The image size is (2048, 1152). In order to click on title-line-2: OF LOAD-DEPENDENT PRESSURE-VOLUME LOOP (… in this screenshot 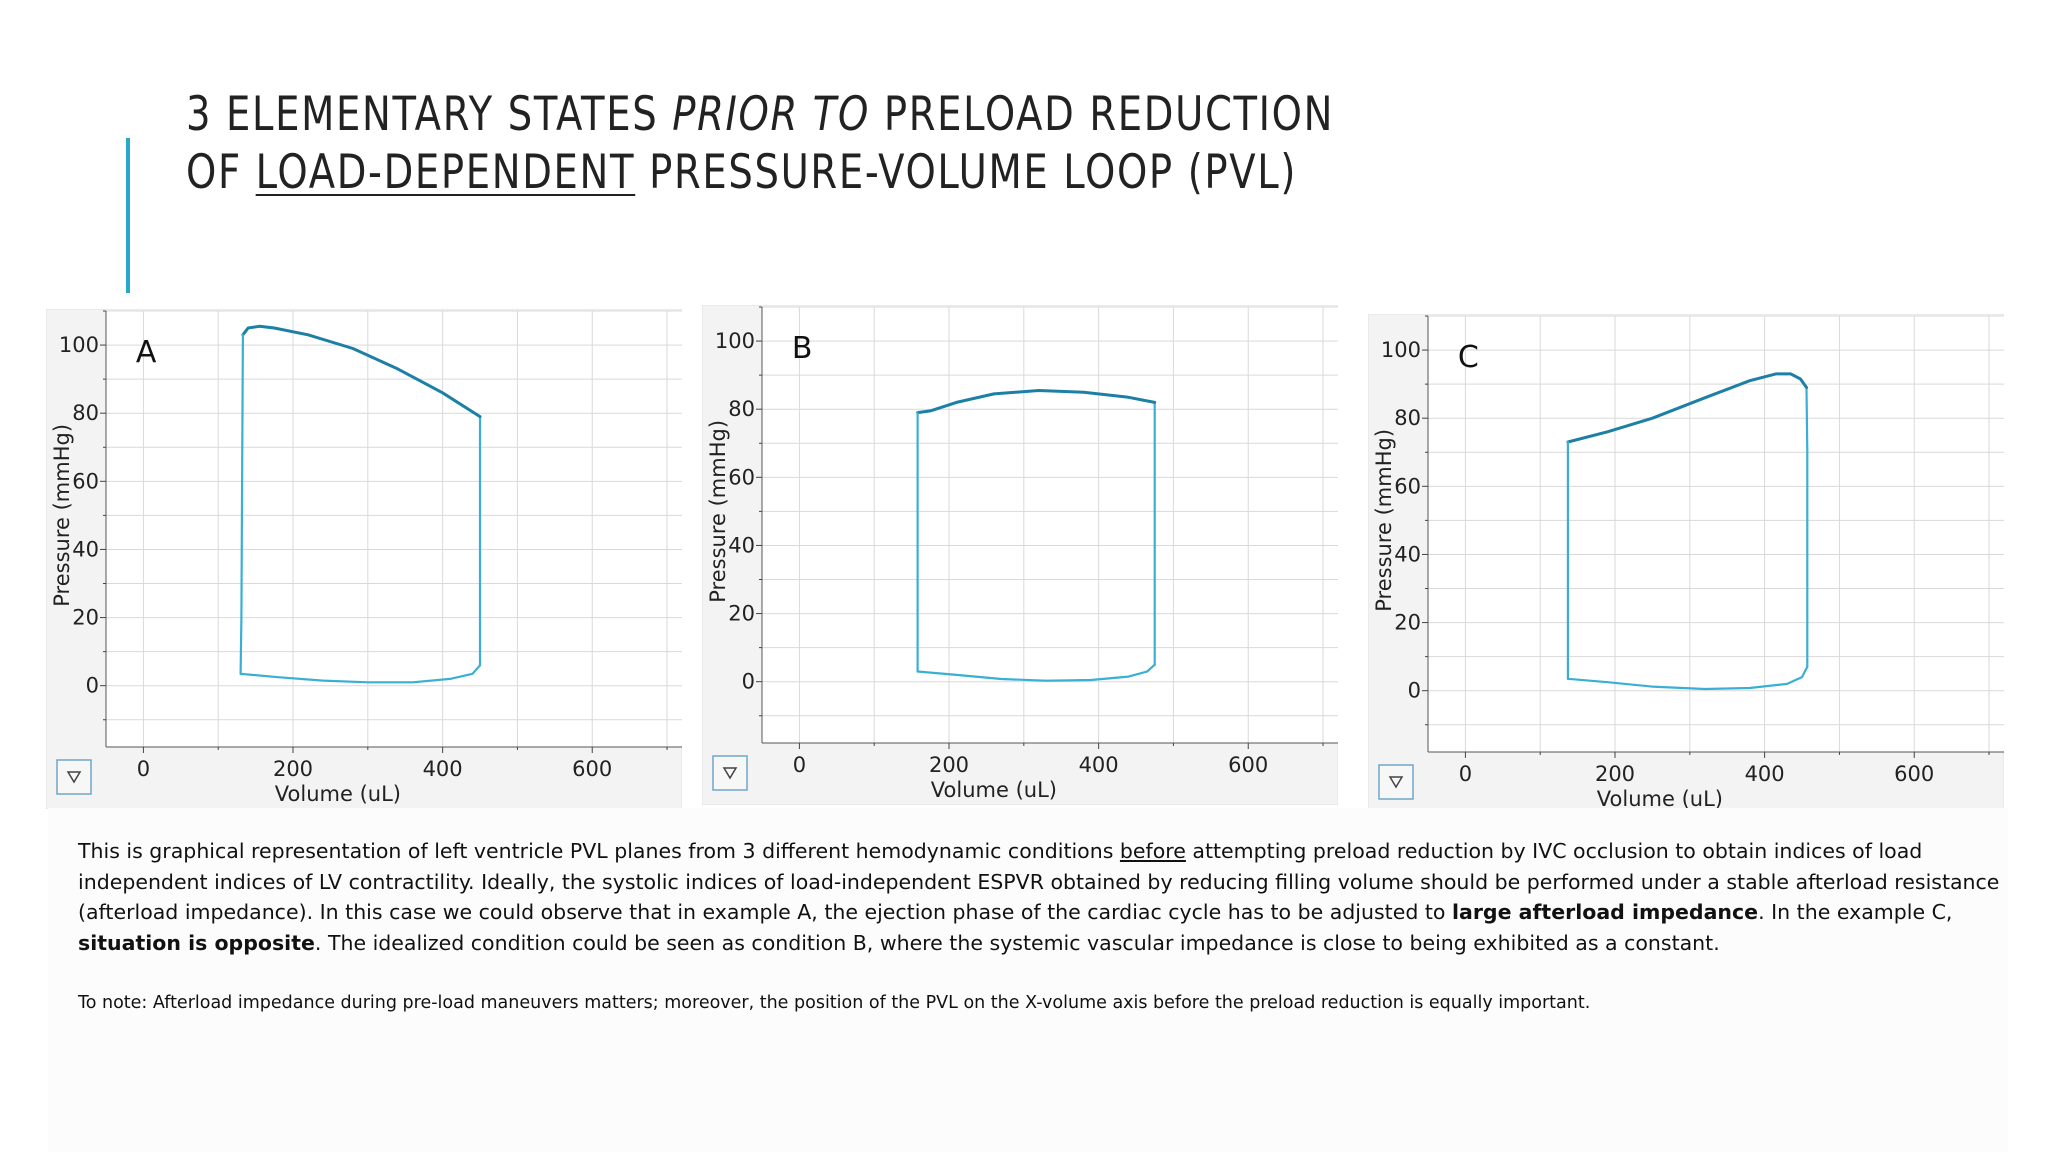, I will do `click(741, 172)`.